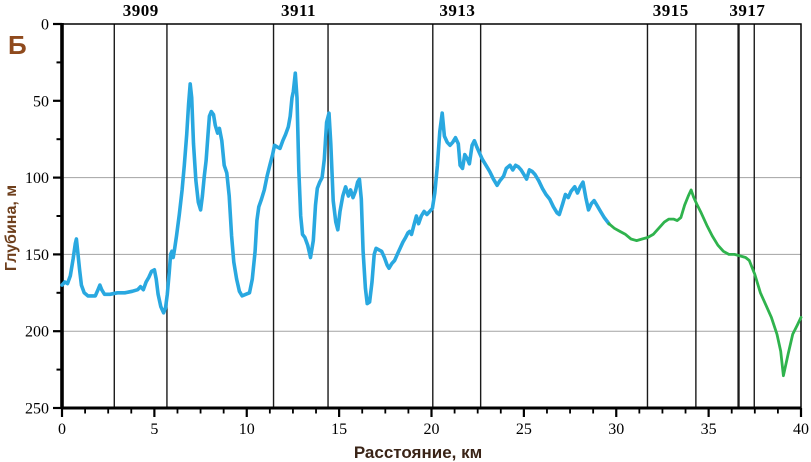 Image resolution: width=811 pixels, height=462 pixels. I want to click on depth-profile-green-segment, so click(705, 283).